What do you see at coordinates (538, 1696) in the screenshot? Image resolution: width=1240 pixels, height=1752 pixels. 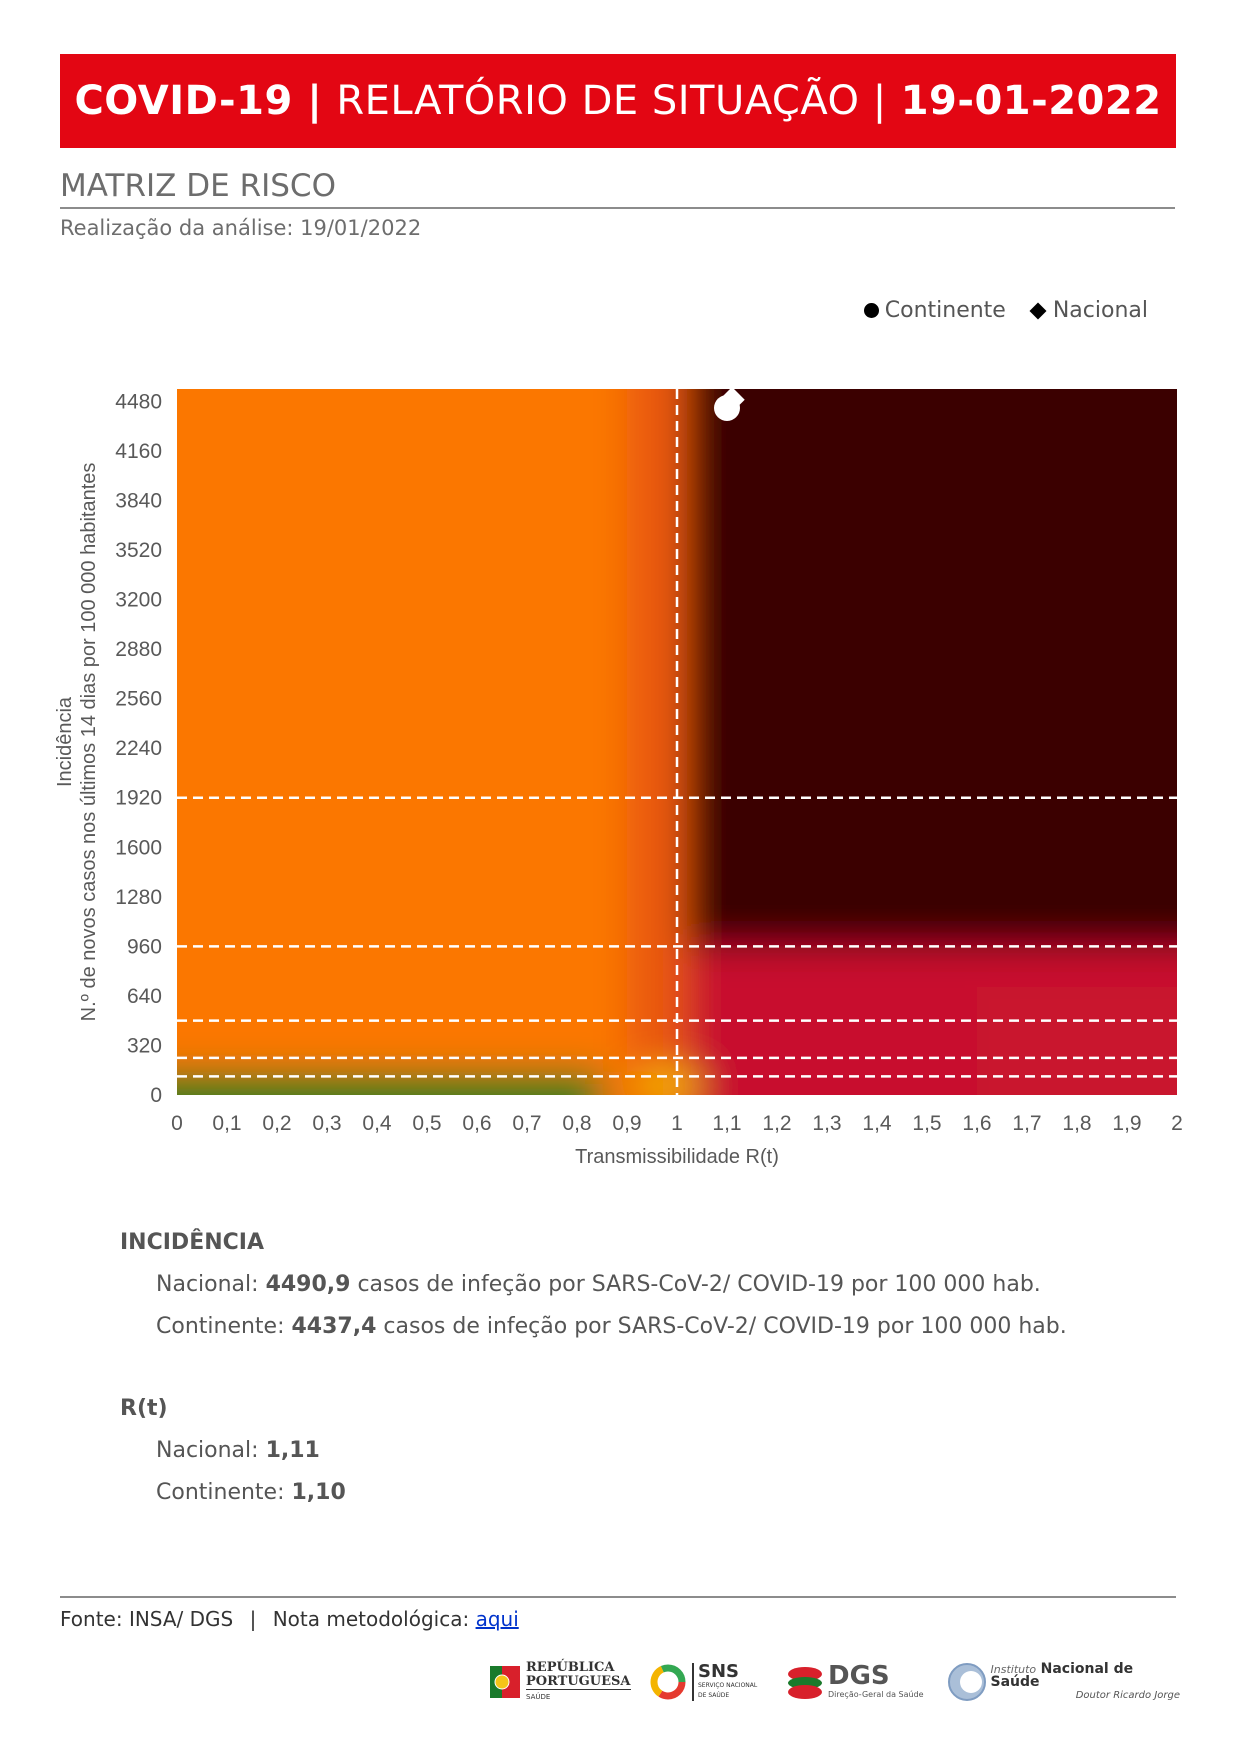 I see `rp-line3: SAÚDE` at bounding box center [538, 1696].